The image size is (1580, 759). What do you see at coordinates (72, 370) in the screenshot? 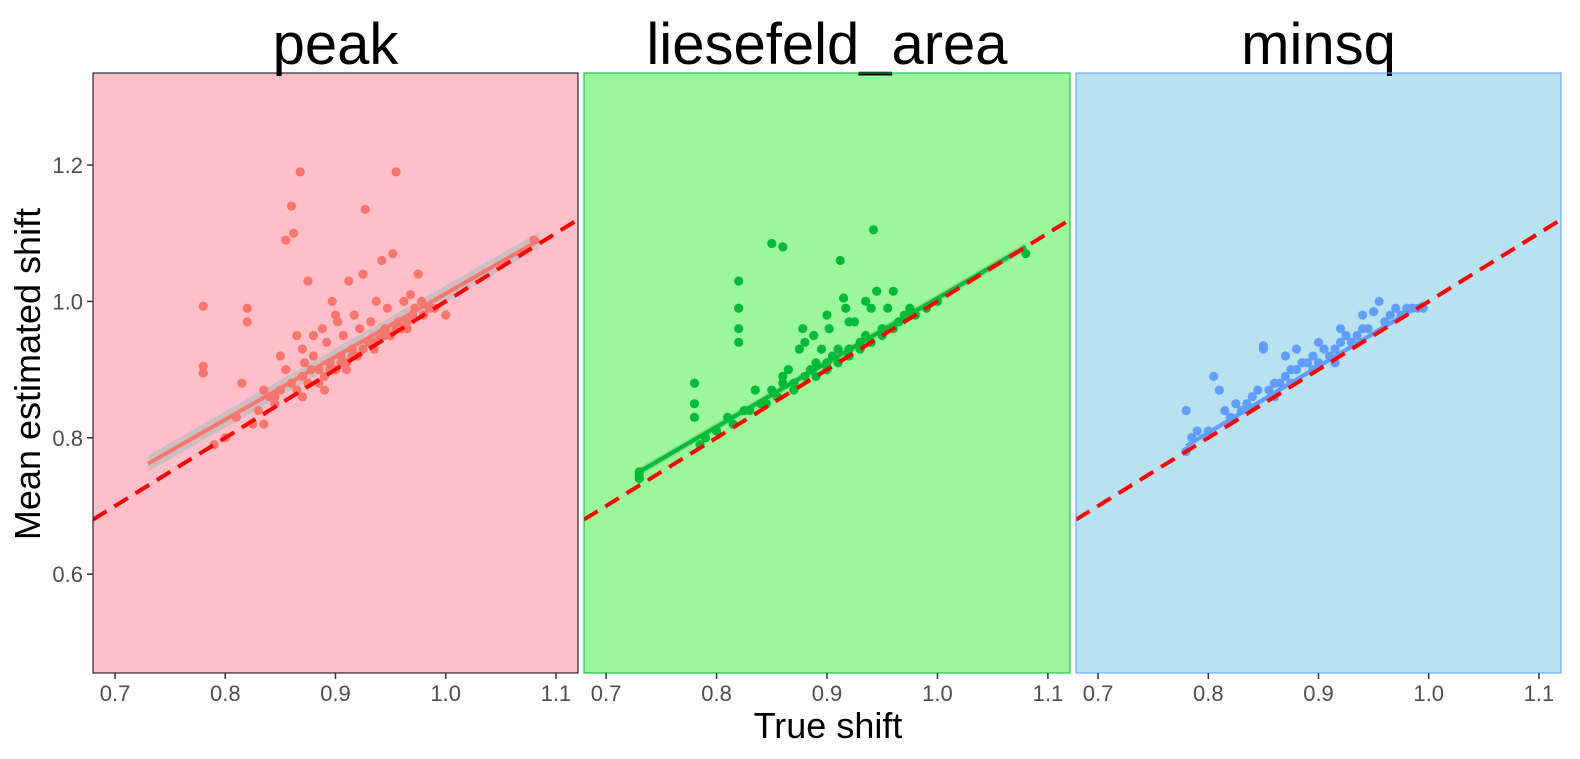
I see `y-axis: 0.6 0.8 1.0 1.2` at bounding box center [72, 370].